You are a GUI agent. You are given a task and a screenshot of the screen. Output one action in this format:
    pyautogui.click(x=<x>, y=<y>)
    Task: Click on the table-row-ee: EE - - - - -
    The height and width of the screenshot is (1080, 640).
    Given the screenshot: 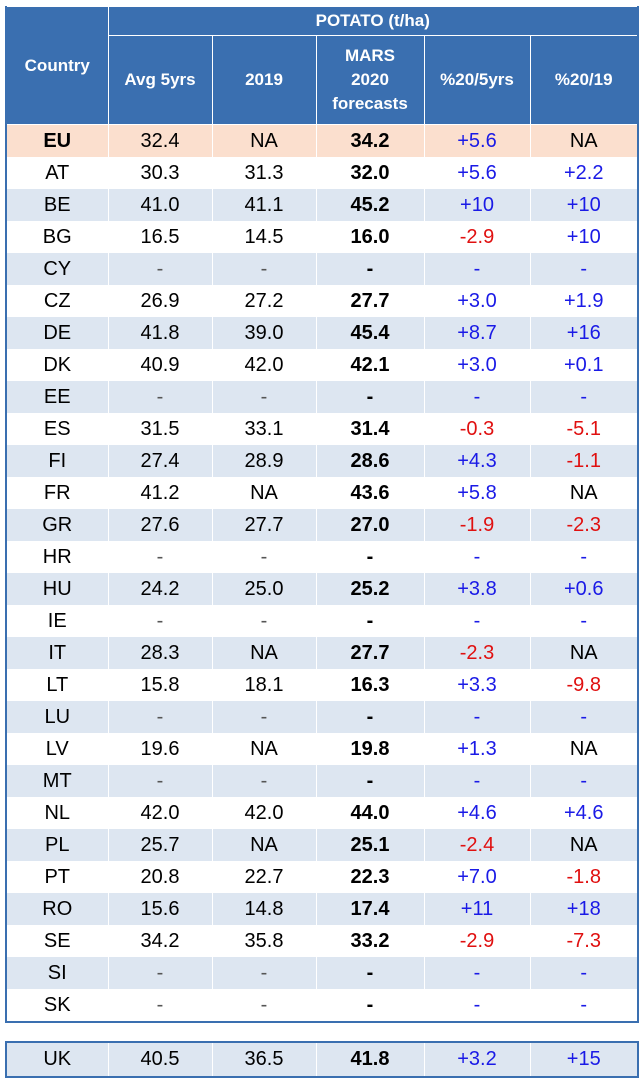 What is the action you would take?
    pyautogui.click(x=321, y=397)
    